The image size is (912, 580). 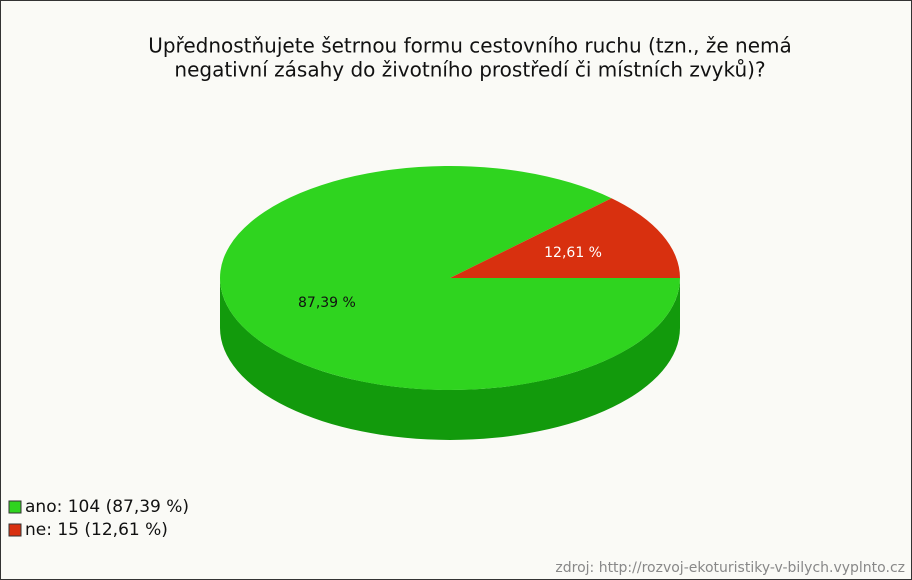 I want to click on pie-slice, so click(x=565, y=238).